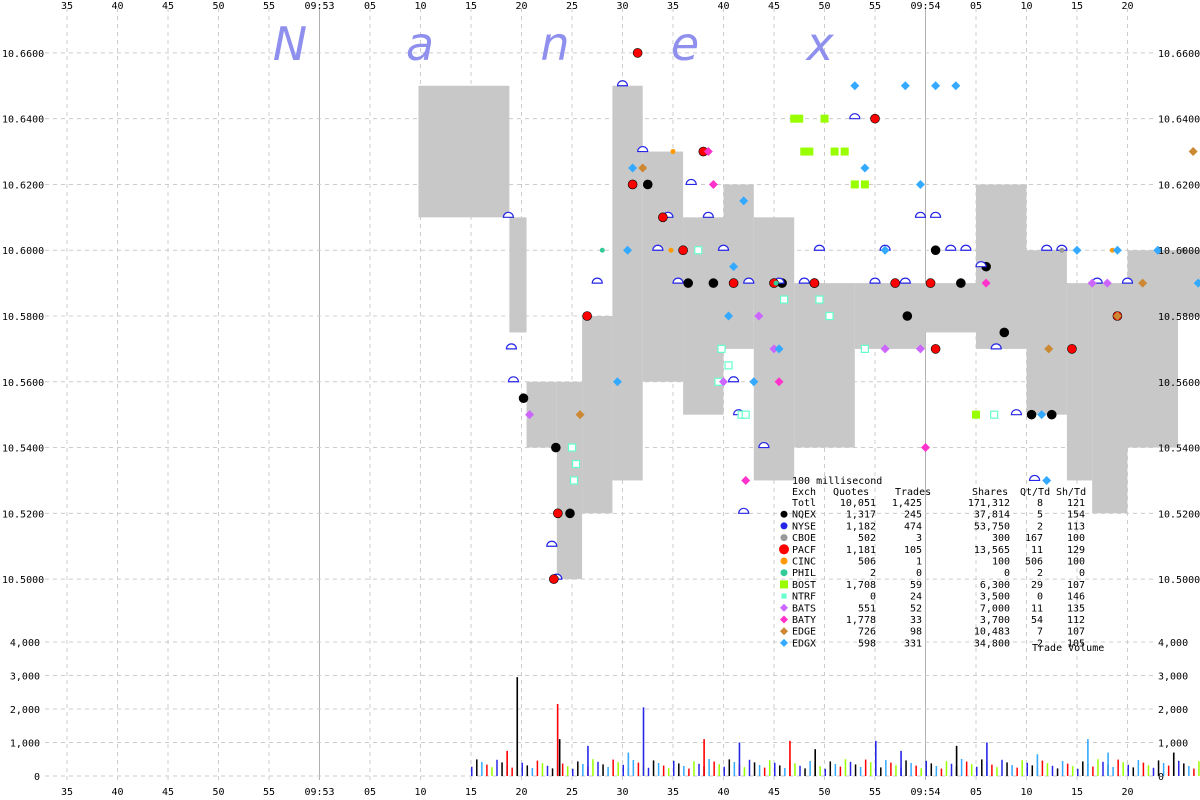 This screenshot has width=1200, height=800. Describe the element at coordinates (1037, 620) in the screenshot. I see `table-cell: 54` at that location.